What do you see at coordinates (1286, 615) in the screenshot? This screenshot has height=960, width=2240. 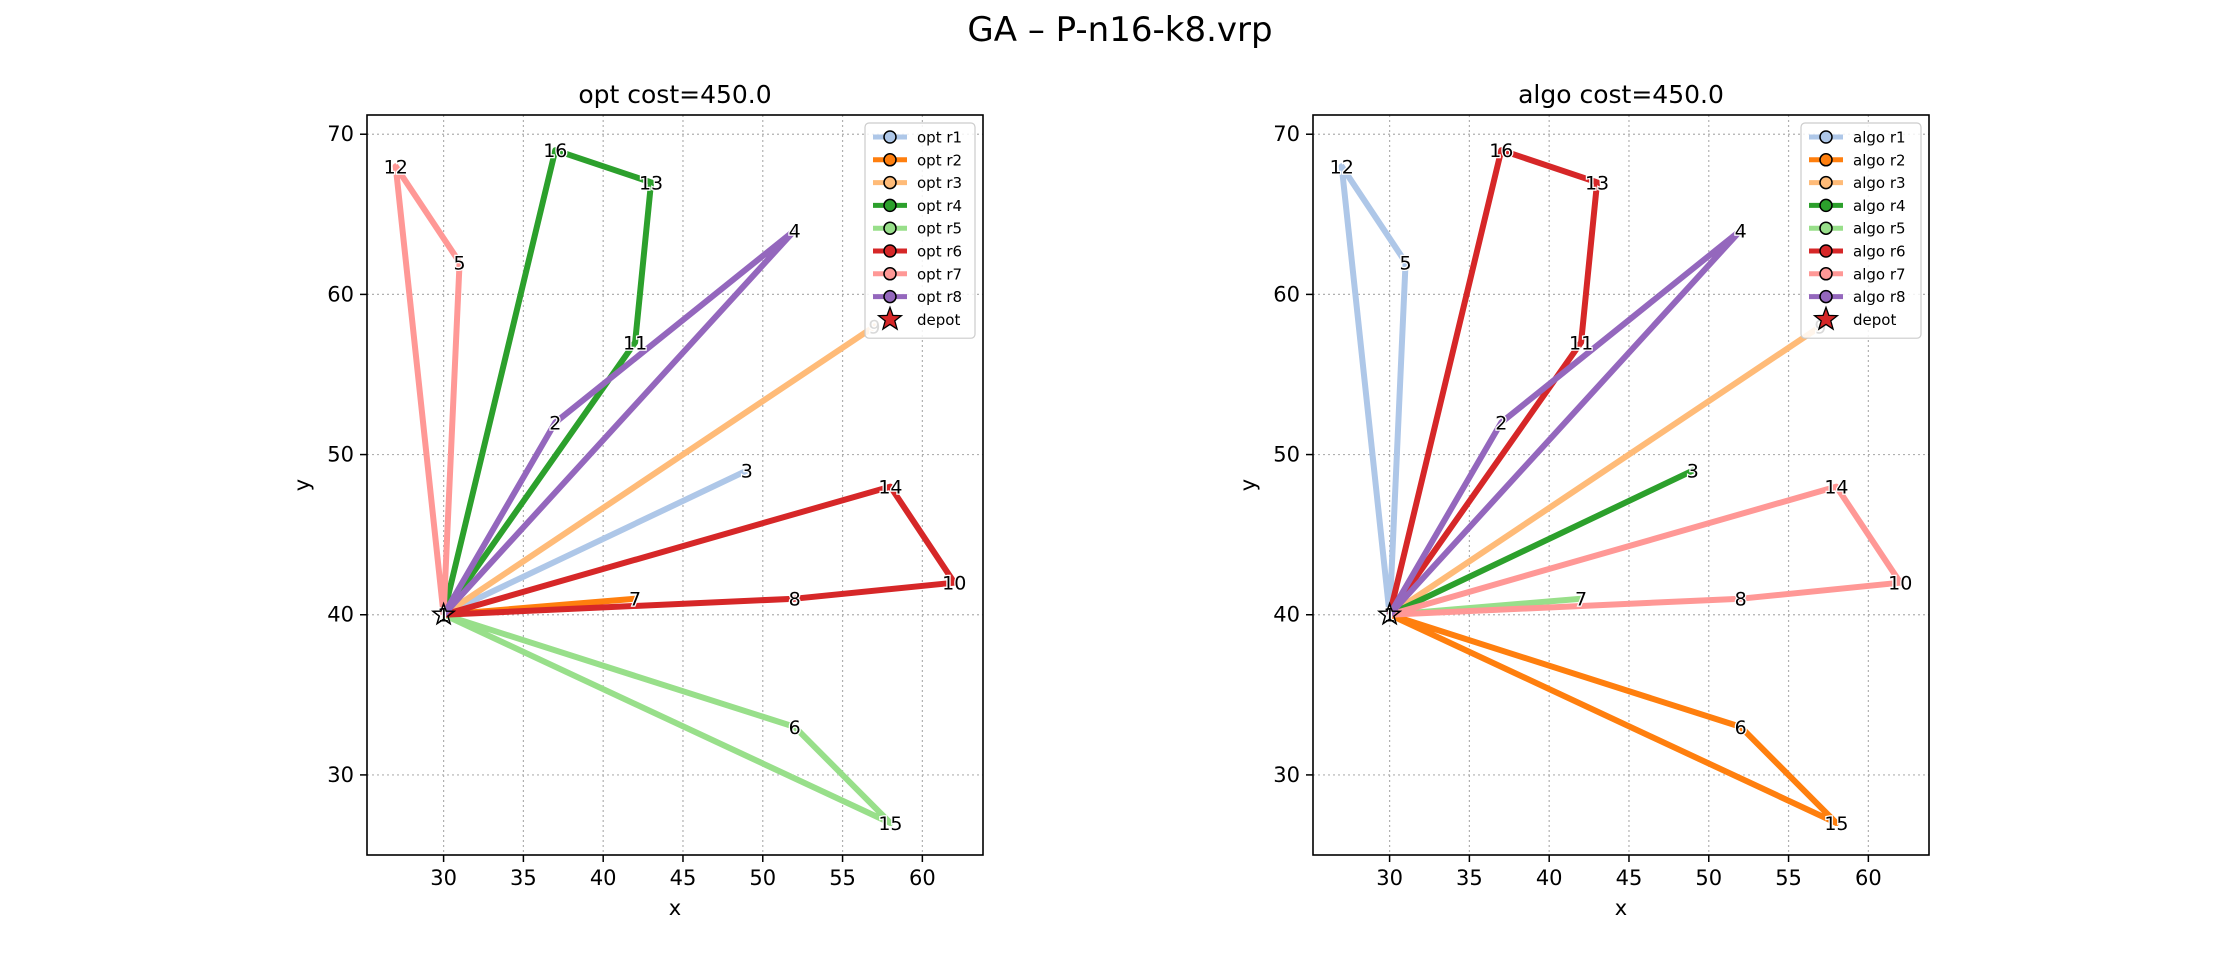 I see `chart2-ytick-label-40: 40` at bounding box center [1286, 615].